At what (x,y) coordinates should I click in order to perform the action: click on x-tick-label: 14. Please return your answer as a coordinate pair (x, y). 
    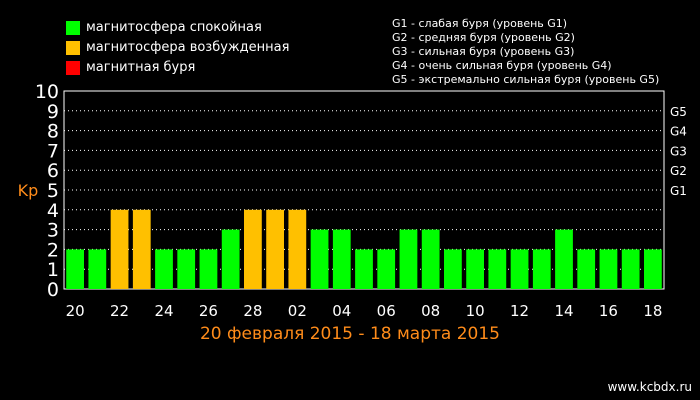
    Looking at the image, I should click on (563, 311).